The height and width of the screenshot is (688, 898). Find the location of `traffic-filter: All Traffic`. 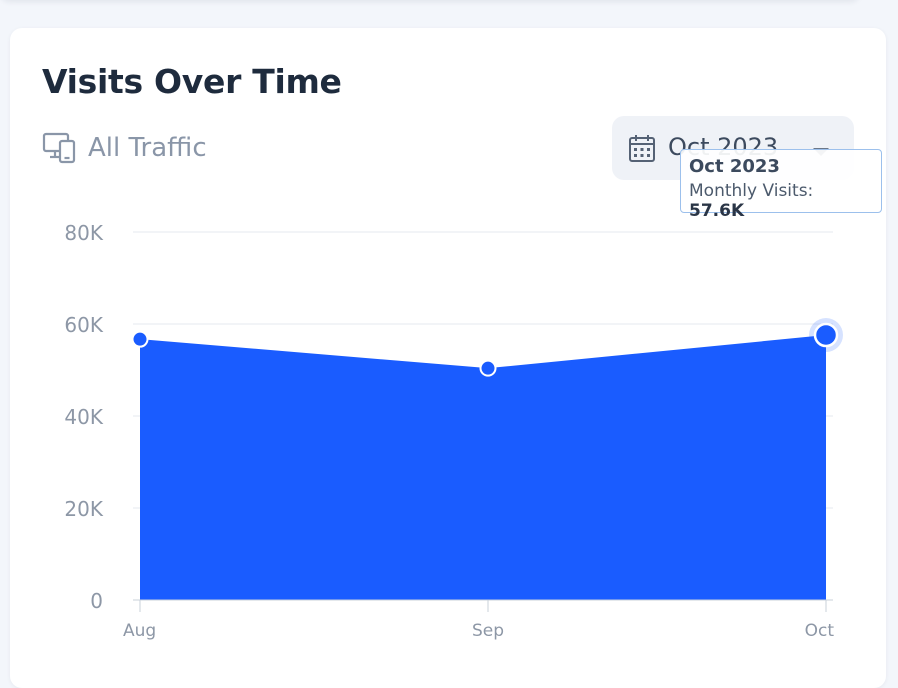

traffic-filter: All Traffic is located at coordinates (124, 148).